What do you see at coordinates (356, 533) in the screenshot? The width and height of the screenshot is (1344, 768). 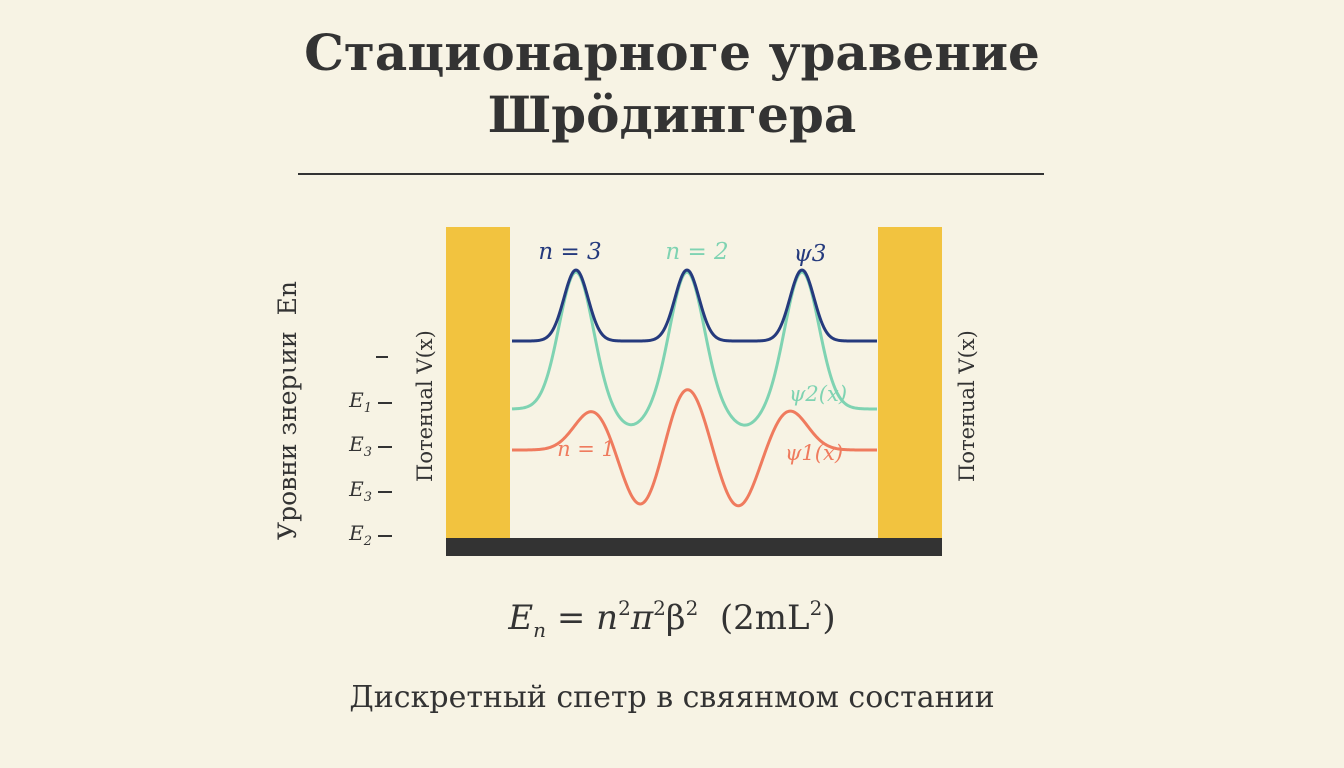 I see `energy-tick-4-label: E` at bounding box center [356, 533].